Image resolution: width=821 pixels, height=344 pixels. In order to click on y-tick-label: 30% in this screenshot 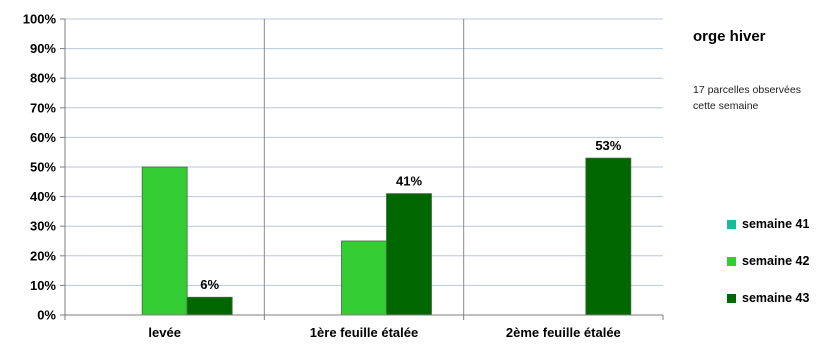, I will do `click(43, 226)`.